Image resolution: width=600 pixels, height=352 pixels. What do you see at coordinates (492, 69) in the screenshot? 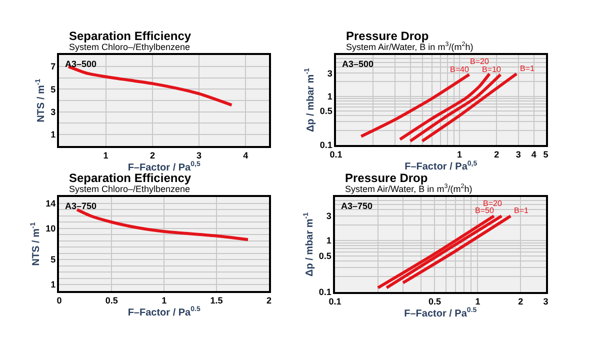
I see `series-label: B=10` at bounding box center [492, 69].